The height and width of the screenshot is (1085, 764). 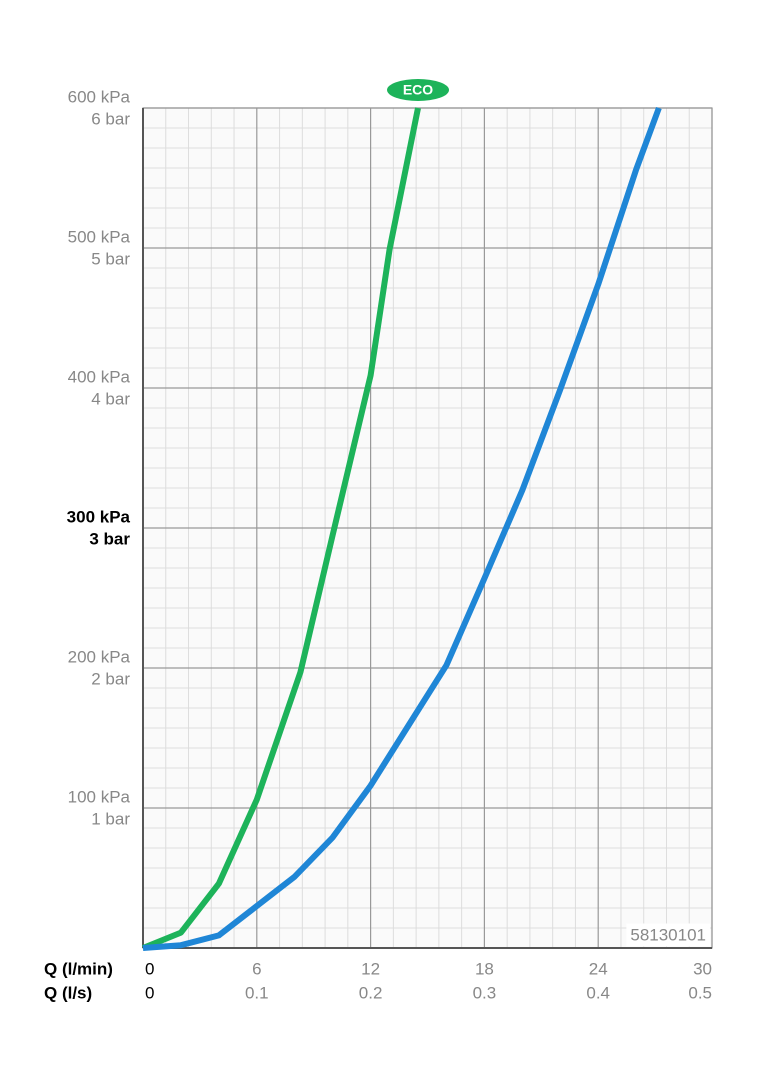 What do you see at coordinates (702, 968) in the screenshot?
I see `x-tick-label: 30` at bounding box center [702, 968].